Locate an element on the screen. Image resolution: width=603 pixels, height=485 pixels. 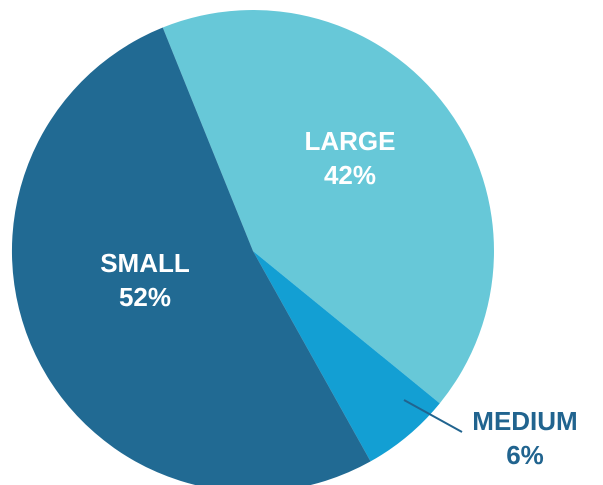
slice-label-small: SMALL is located at coordinates (145, 263).